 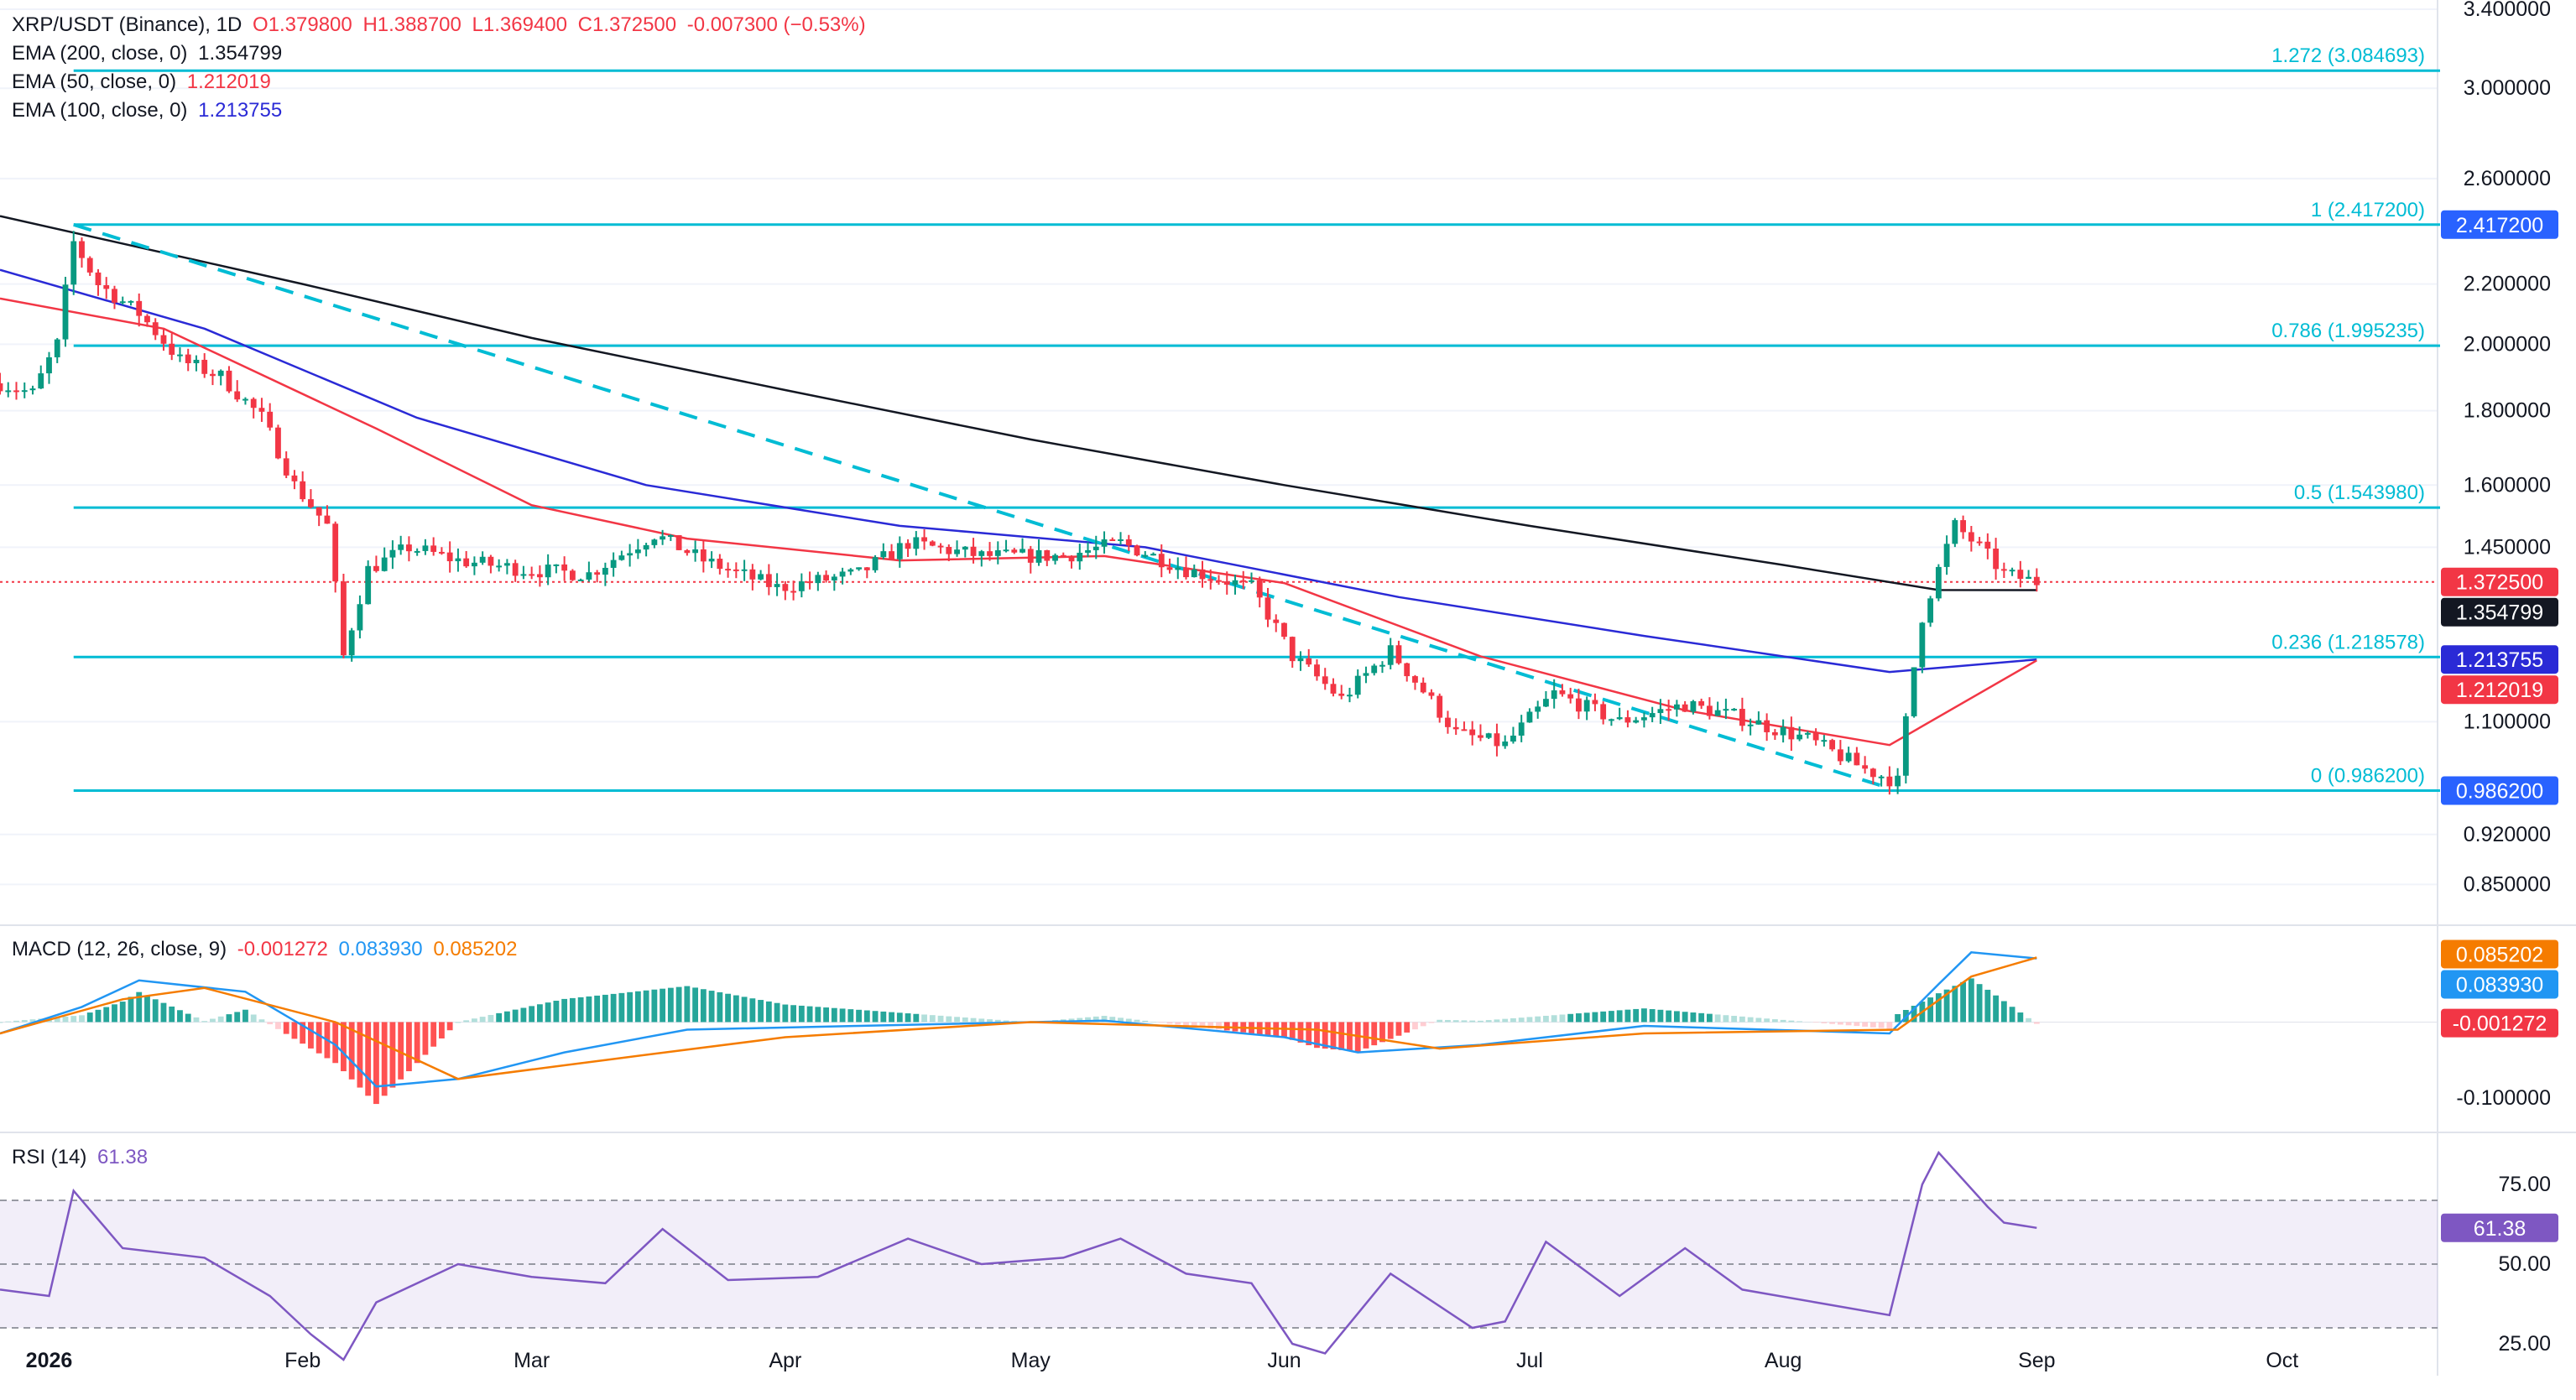 I want to click on macd-badge: -0.001272, so click(x=2500, y=1024).